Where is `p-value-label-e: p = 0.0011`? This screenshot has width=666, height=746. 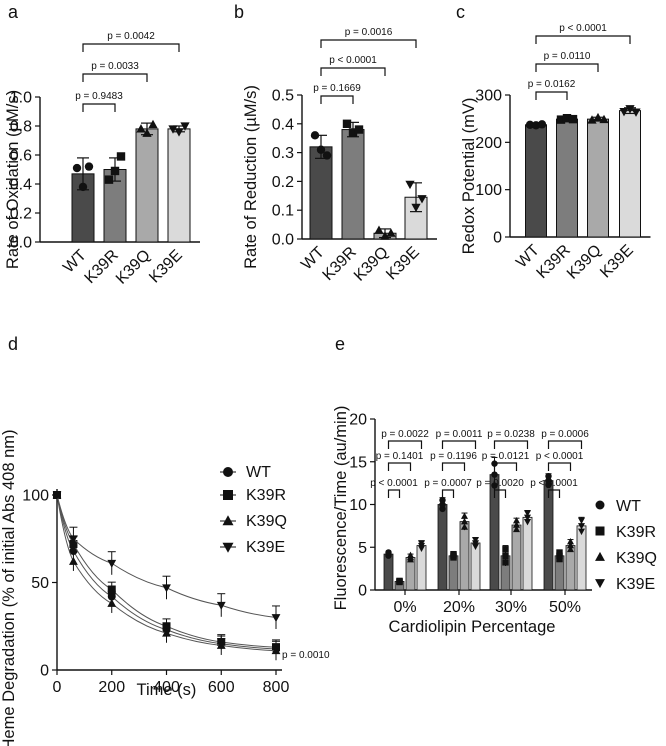
p-value-label-e: p = 0.0011 is located at coordinates (459, 434).